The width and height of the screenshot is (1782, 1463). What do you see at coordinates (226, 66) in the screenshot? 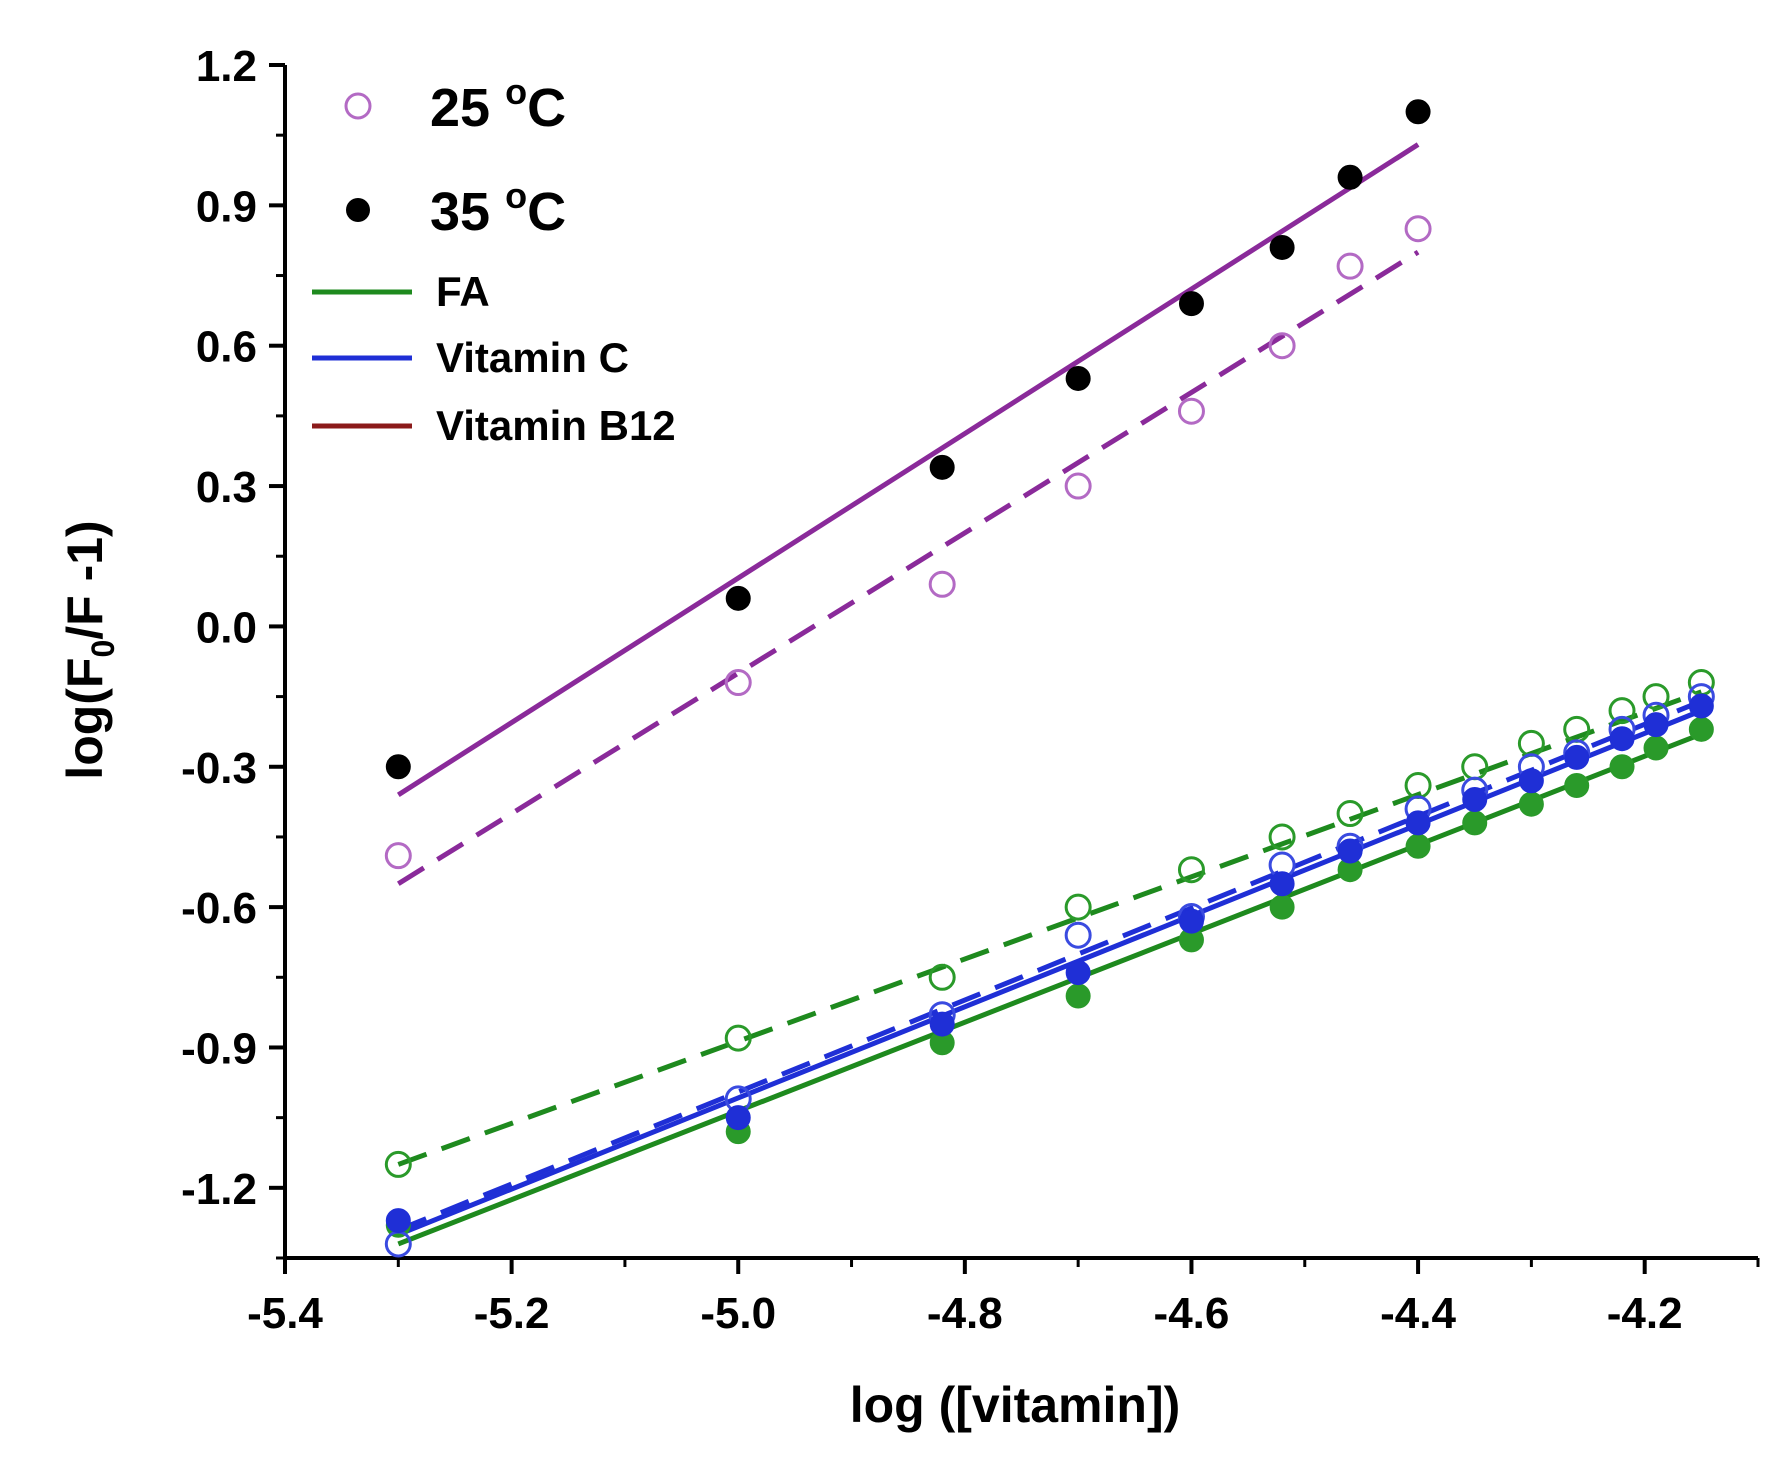
I see `y-tick-label: 1.2` at bounding box center [226, 66].